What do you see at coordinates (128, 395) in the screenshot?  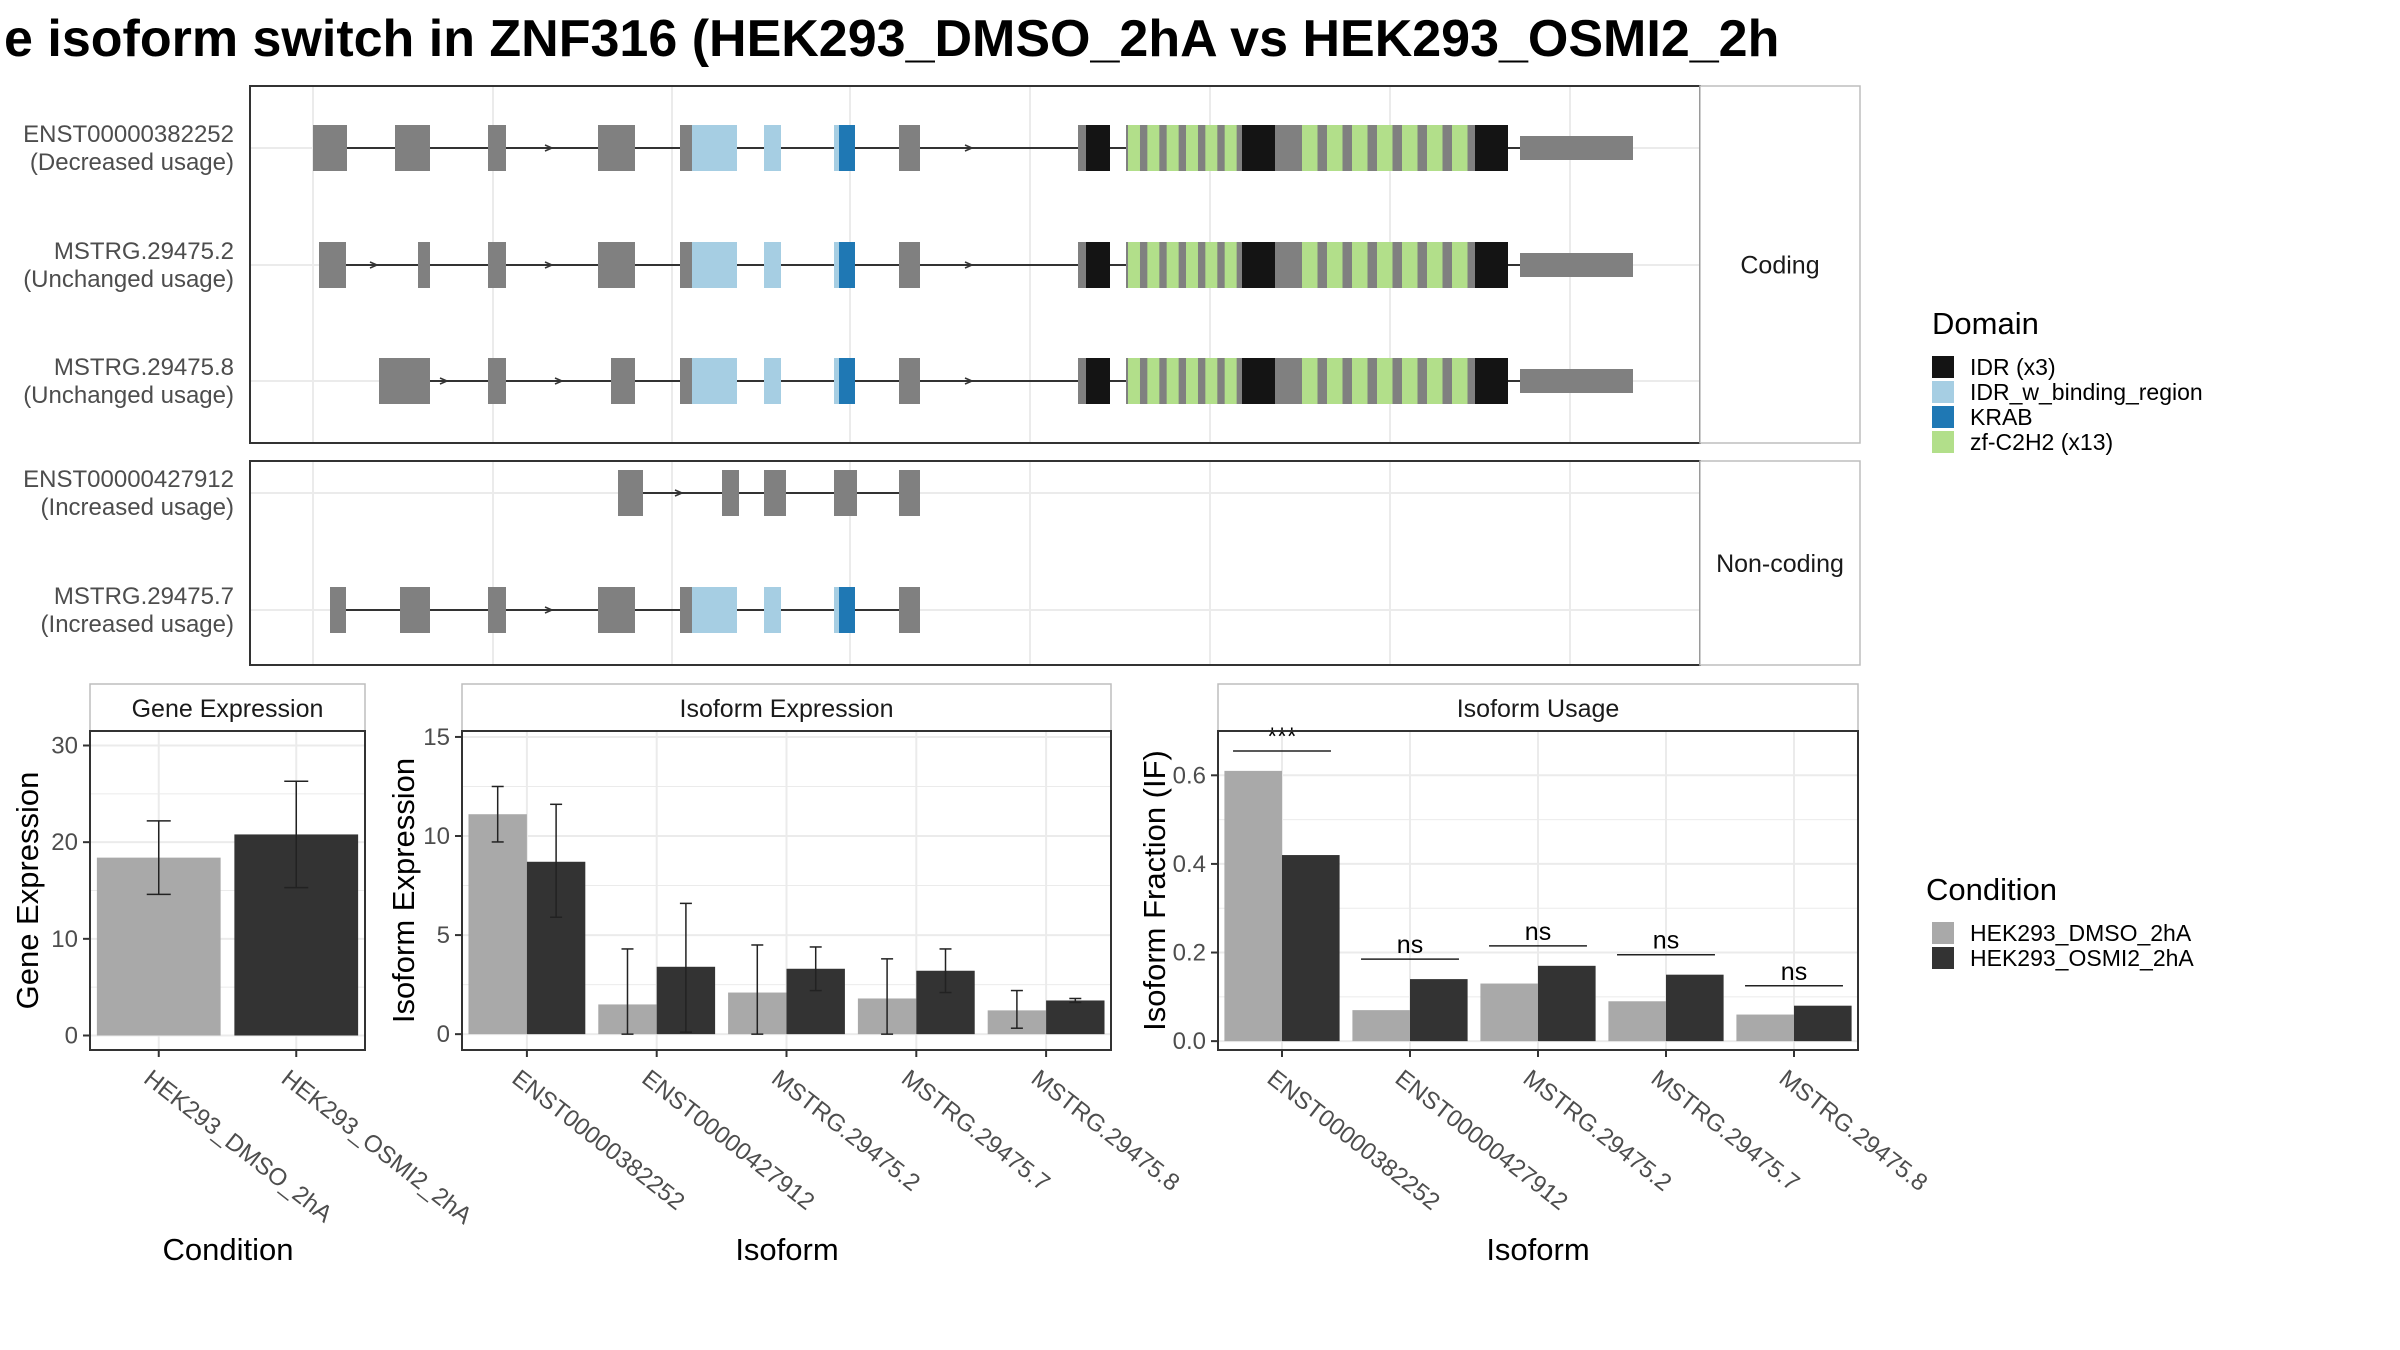 I see `transcript-usage-label: (Unchanged usage)` at bounding box center [128, 395].